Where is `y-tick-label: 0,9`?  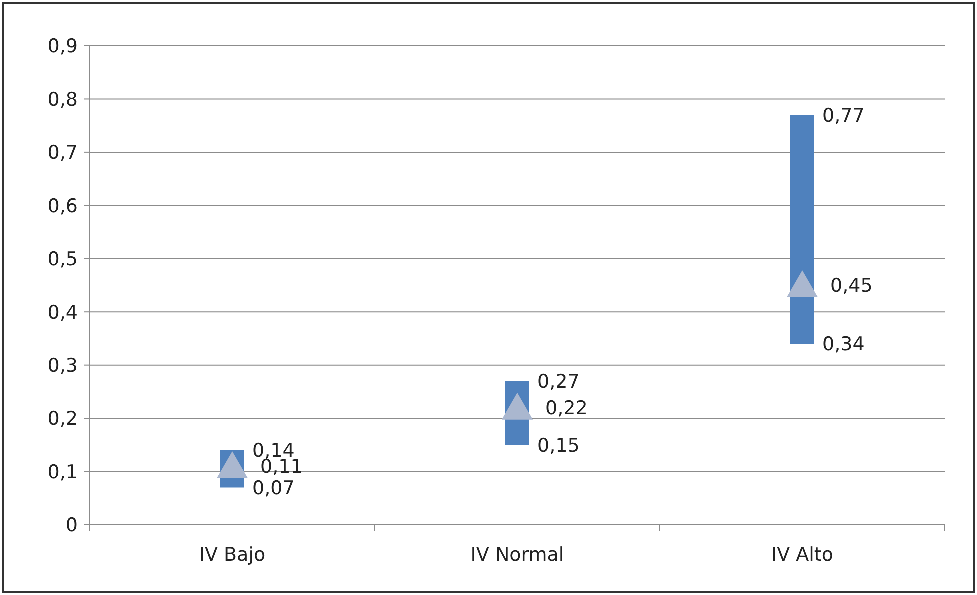 y-tick-label: 0,9 is located at coordinates (63, 47).